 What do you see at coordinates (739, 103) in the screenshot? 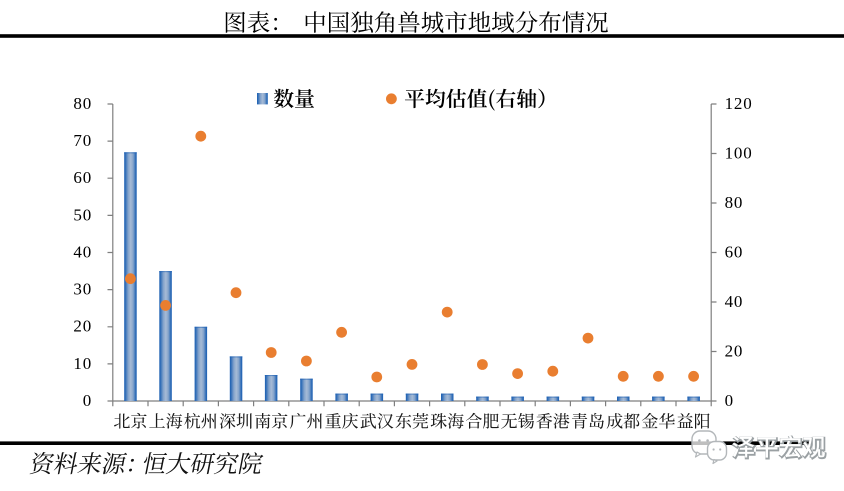
I see `svg-text: 120` at bounding box center [739, 103].